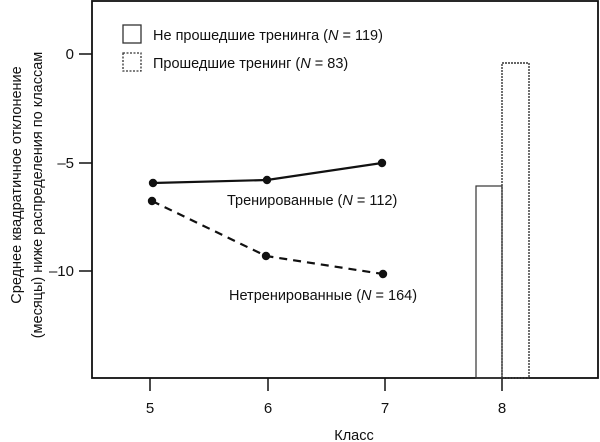 The image size is (600, 442). I want to click on series-trained: Тренированные (N = 112), so click(272, 183).